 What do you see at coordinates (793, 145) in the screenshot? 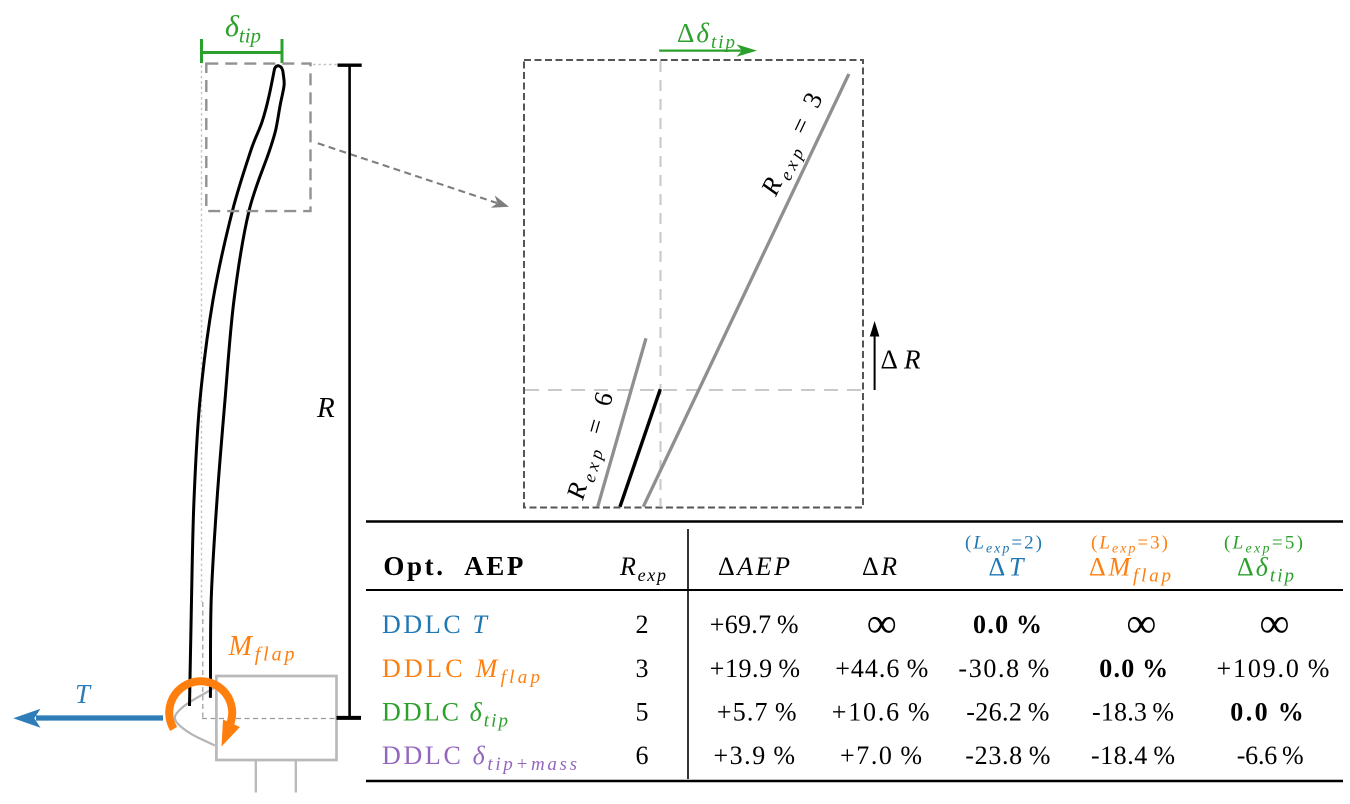
I see `svg-text: Rexp = 3` at bounding box center [793, 145].